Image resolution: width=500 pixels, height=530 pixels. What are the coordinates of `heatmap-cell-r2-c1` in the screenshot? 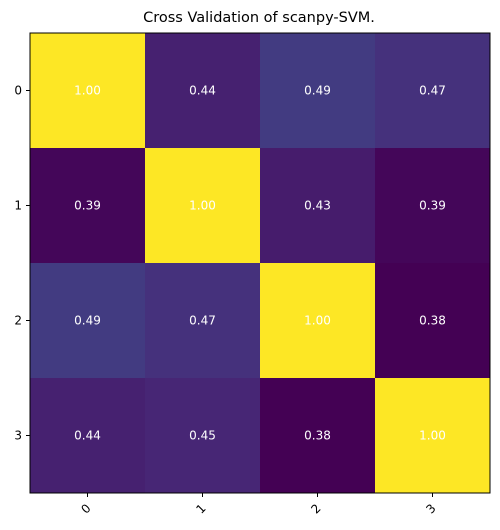 It's located at (203, 321).